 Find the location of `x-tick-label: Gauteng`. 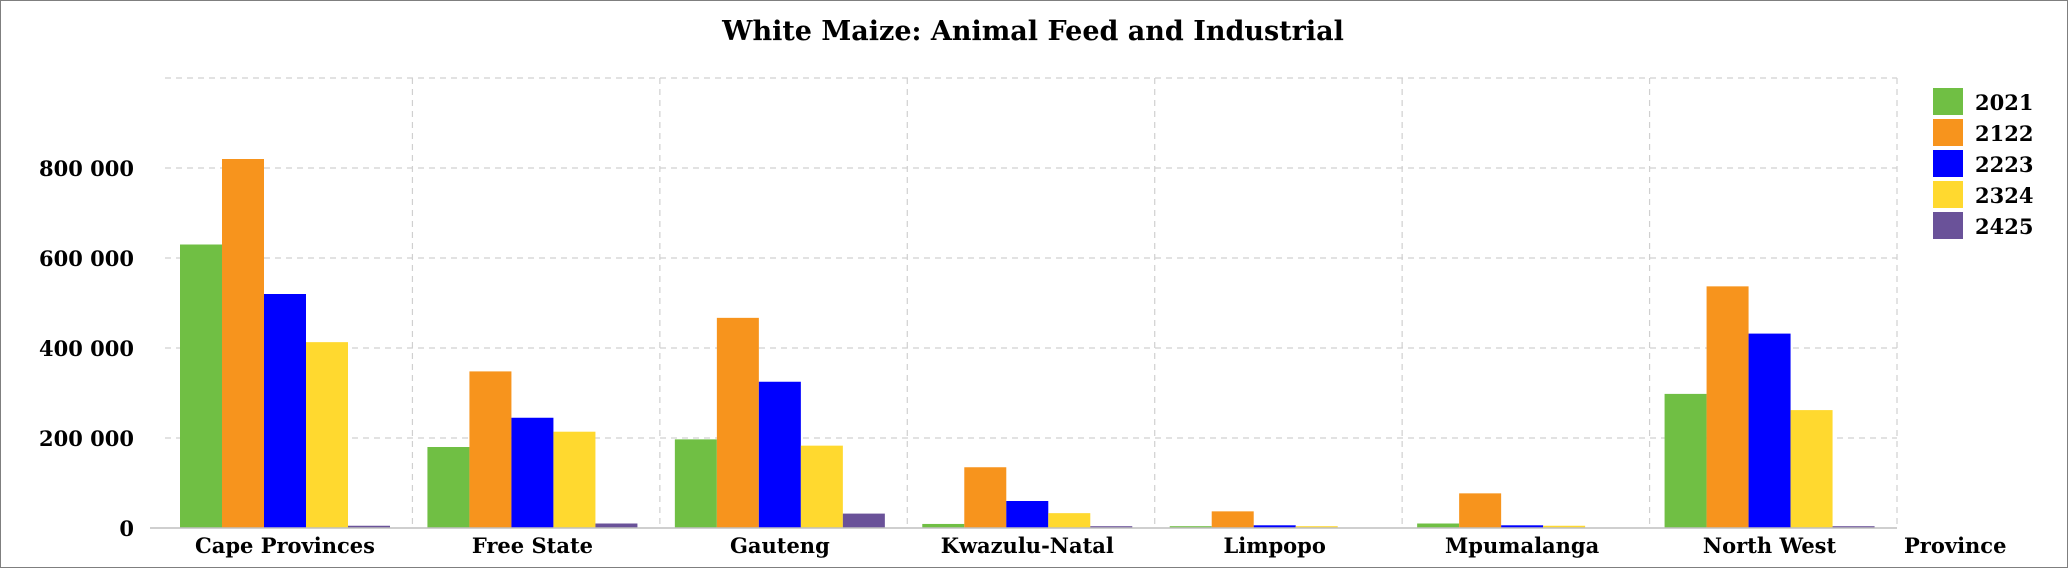

x-tick-label: Gauteng is located at coordinates (780, 545).